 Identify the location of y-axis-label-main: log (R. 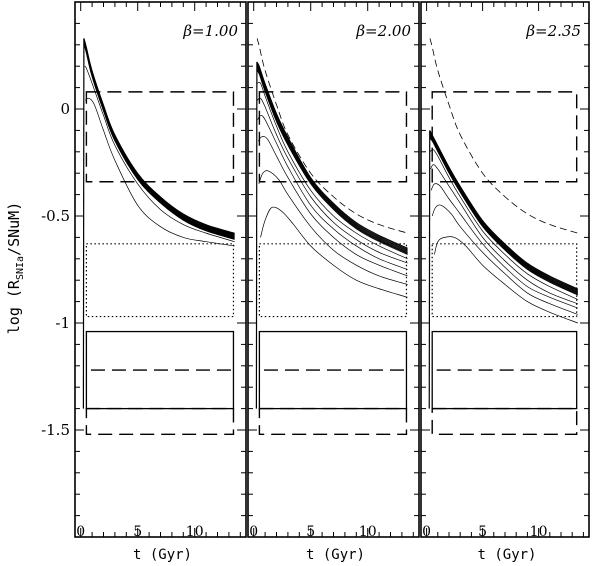
(14, 306).